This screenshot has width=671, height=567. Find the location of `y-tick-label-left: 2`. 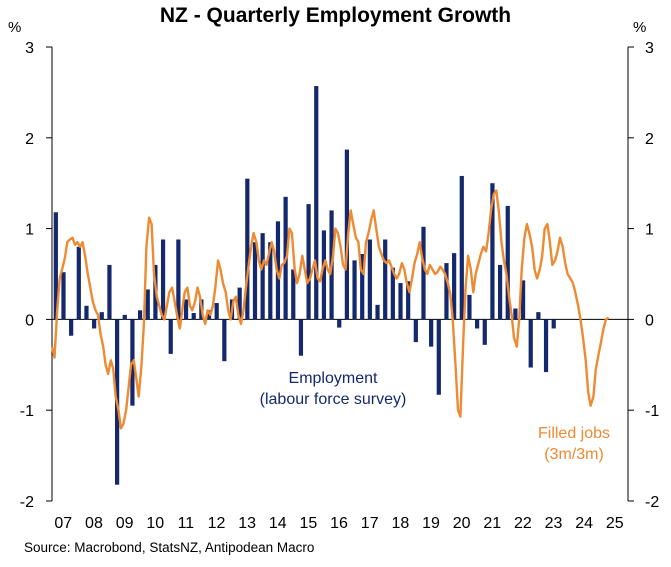

y-tick-label-left: 2 is located at coordinates (29, 139).